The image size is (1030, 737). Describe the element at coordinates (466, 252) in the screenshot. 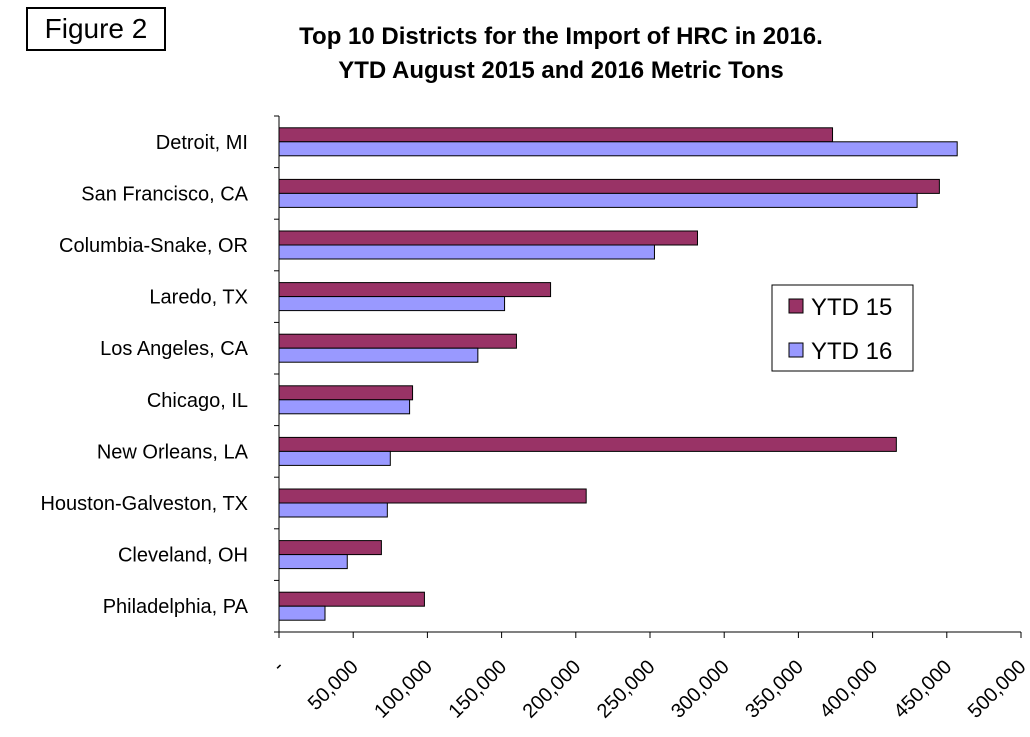

I see `bar-ytd-16-columbia-snake-or` at that location.